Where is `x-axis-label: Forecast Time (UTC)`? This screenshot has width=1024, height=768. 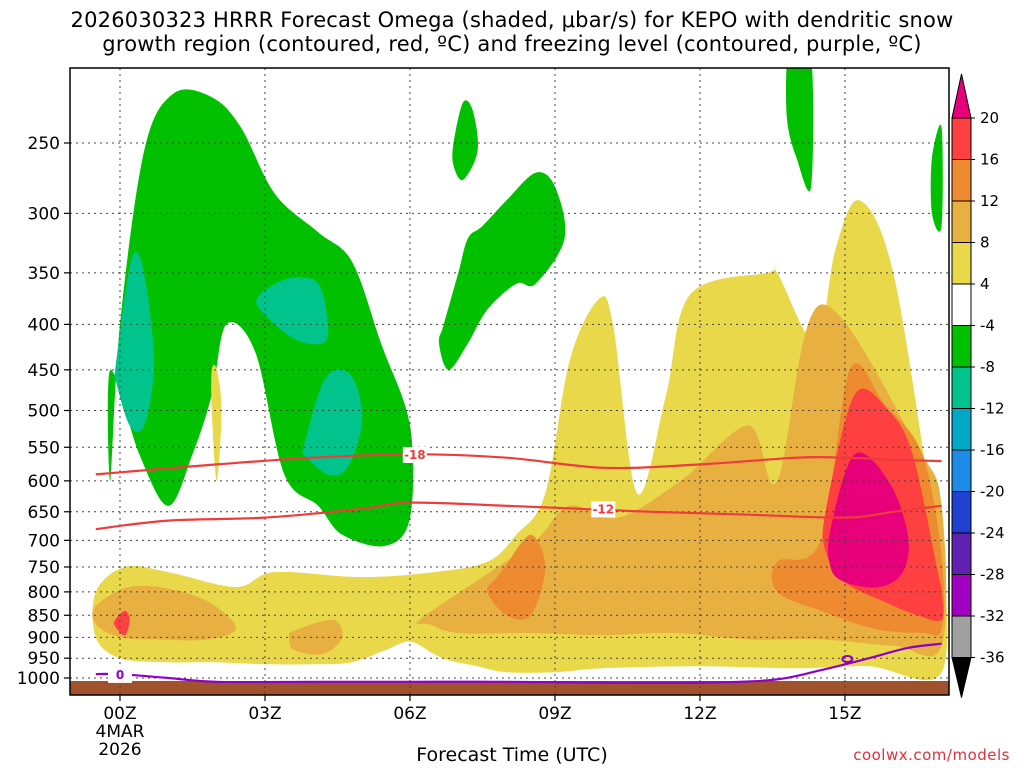
x-axis-label: Forecast Time (UTC) is located at coordinates (512, 755).